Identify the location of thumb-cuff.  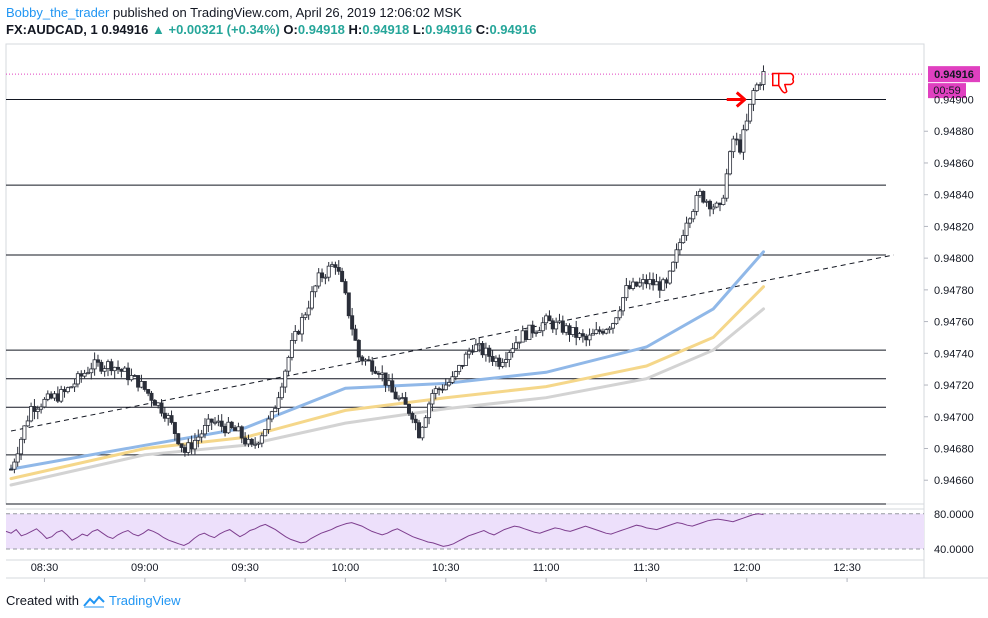
(776, 79).